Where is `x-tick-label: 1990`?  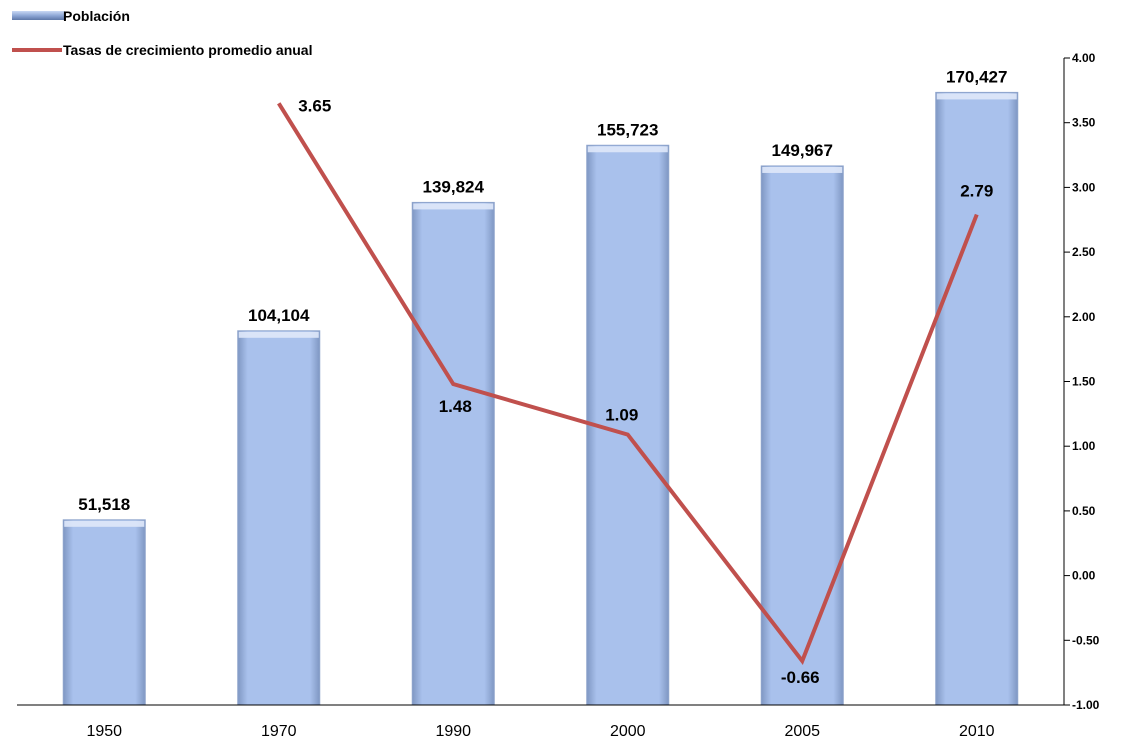 x-tick-label: 1990 is located at coordinates (453, 731).